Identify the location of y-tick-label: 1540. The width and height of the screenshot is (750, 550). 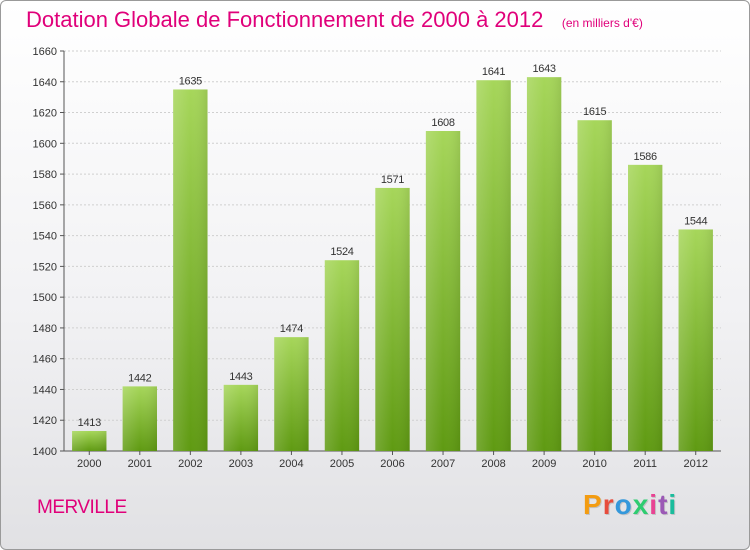
(45, 237).